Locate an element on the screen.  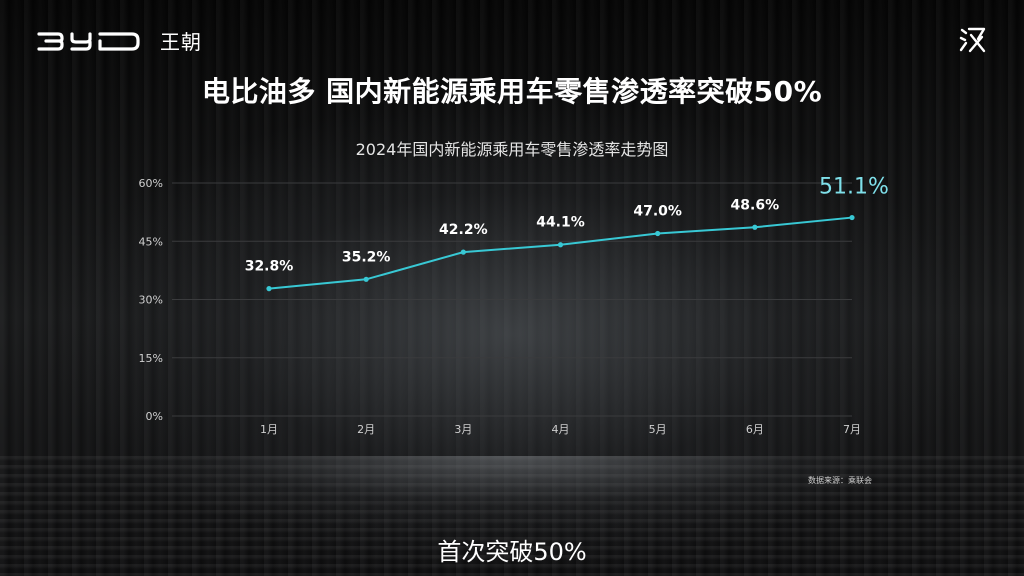
data-label: 48.6% is located at coordinates (755, 205).